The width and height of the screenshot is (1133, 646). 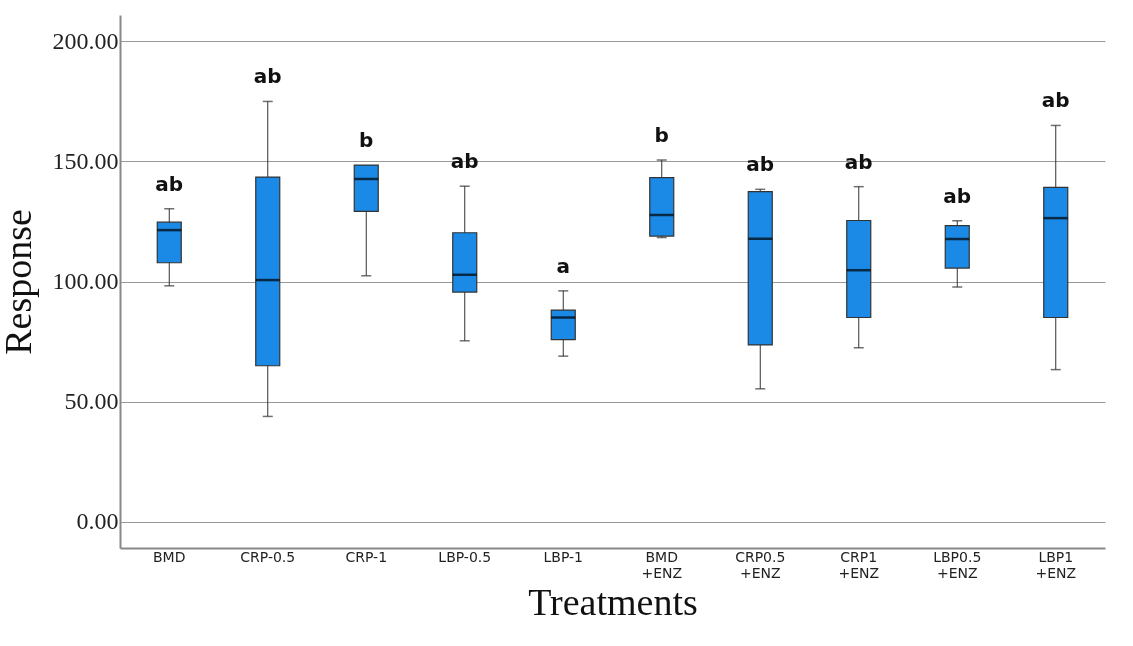 I want to click on x-tick-label: LBP-0.5, so click(x=465, y=556).